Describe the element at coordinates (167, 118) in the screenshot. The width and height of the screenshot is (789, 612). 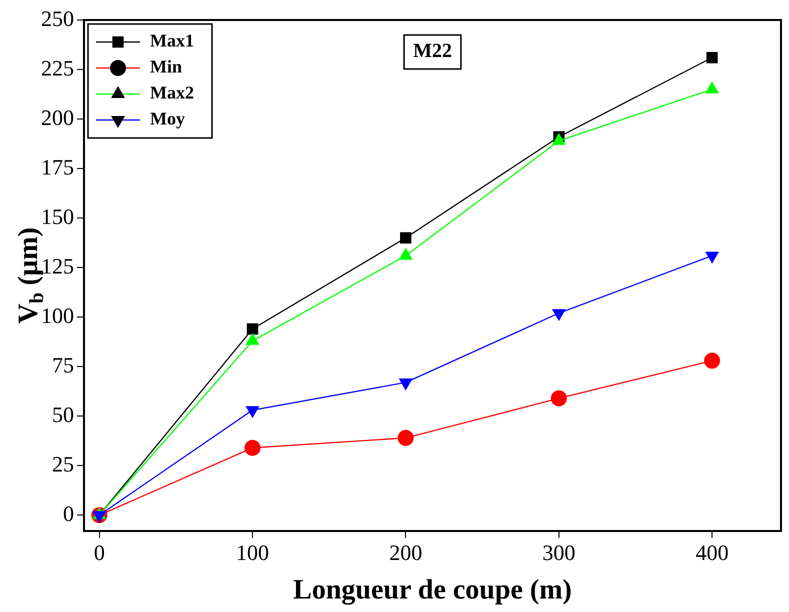
I see `legend-label: Moy` at that location.